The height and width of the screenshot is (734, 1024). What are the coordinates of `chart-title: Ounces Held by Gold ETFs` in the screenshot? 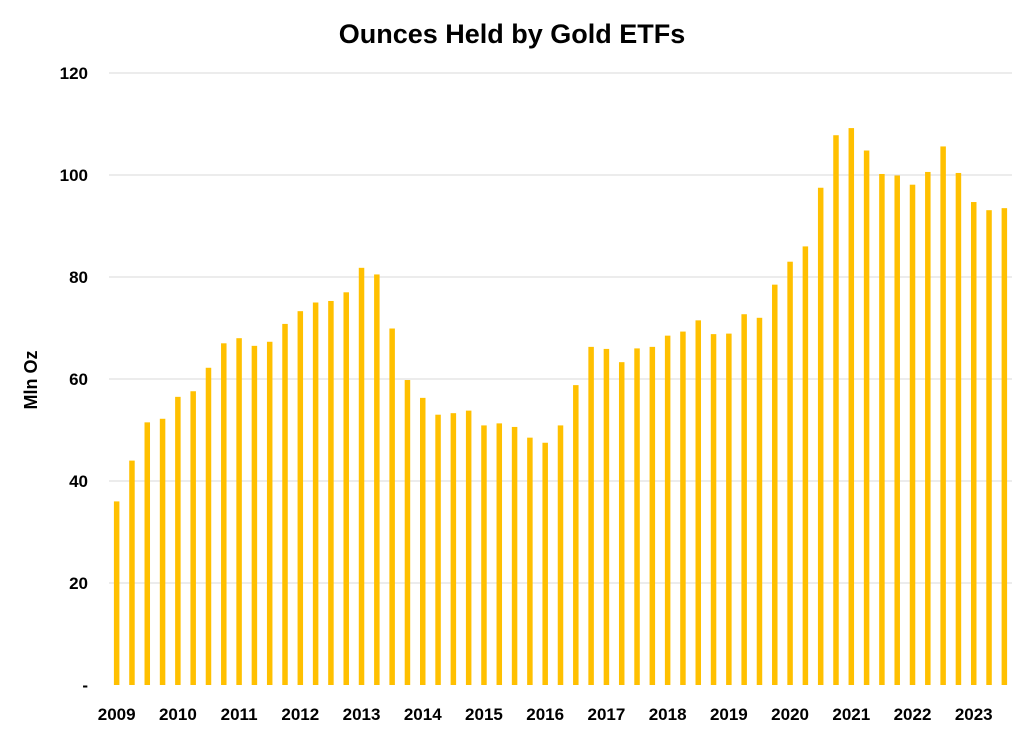 It's located at (512, 34).